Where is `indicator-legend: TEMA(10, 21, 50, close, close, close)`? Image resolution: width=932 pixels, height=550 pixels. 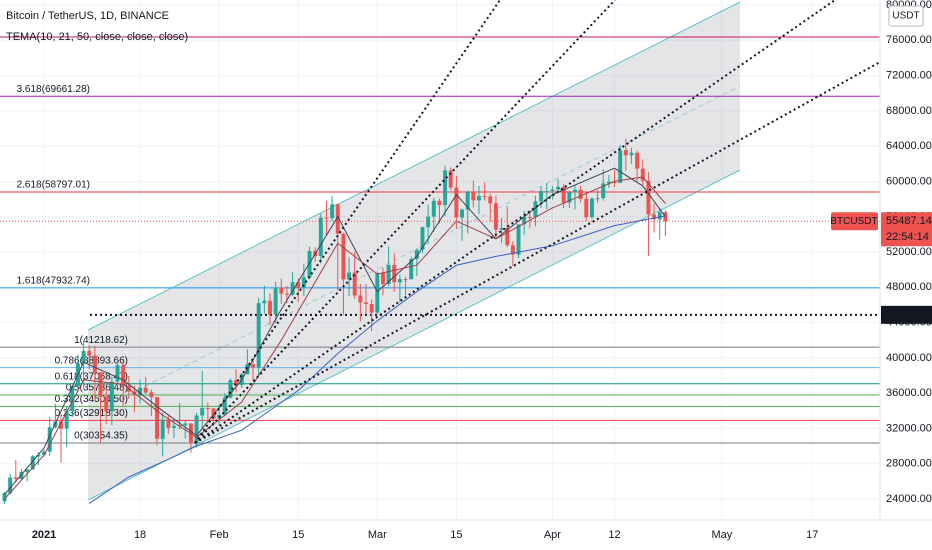
indicator-legend: TEMA(10, 21, 50, close, close, close) is located at coordinates (97, 37).